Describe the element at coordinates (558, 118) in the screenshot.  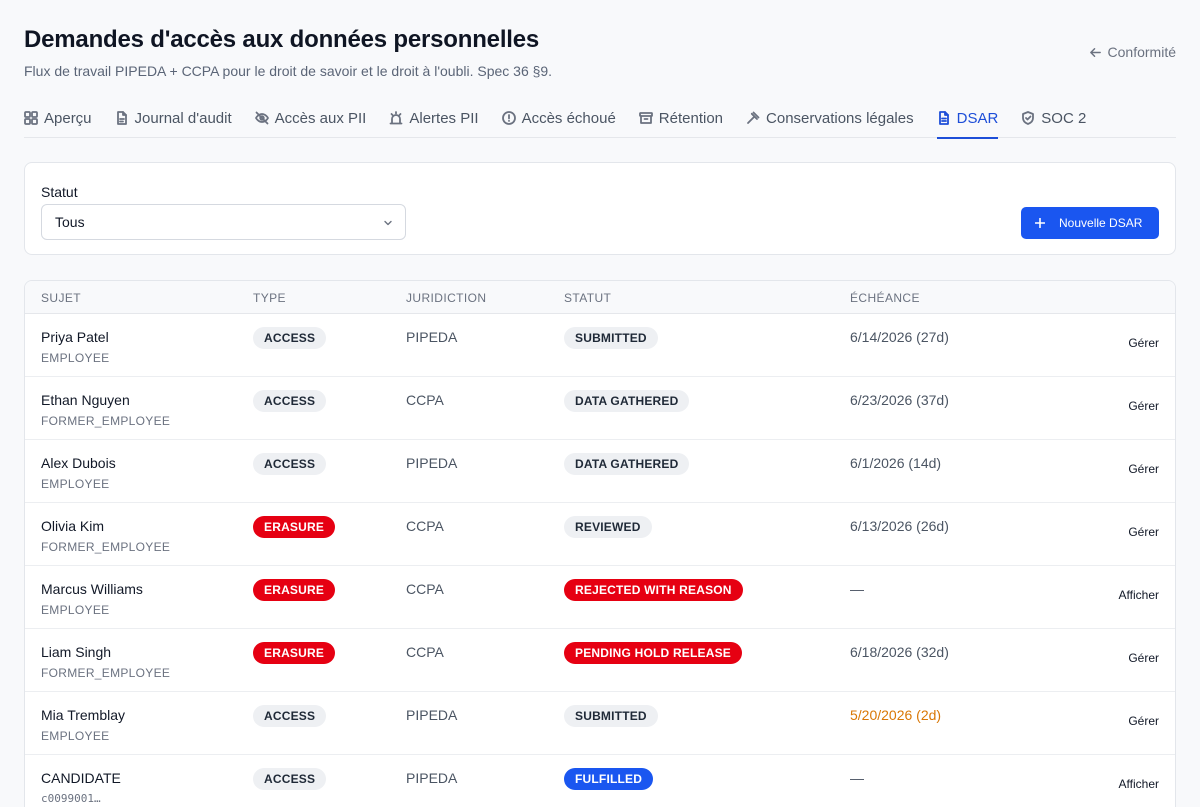
I see `tab-failed-access: Accès échoué` at that location.